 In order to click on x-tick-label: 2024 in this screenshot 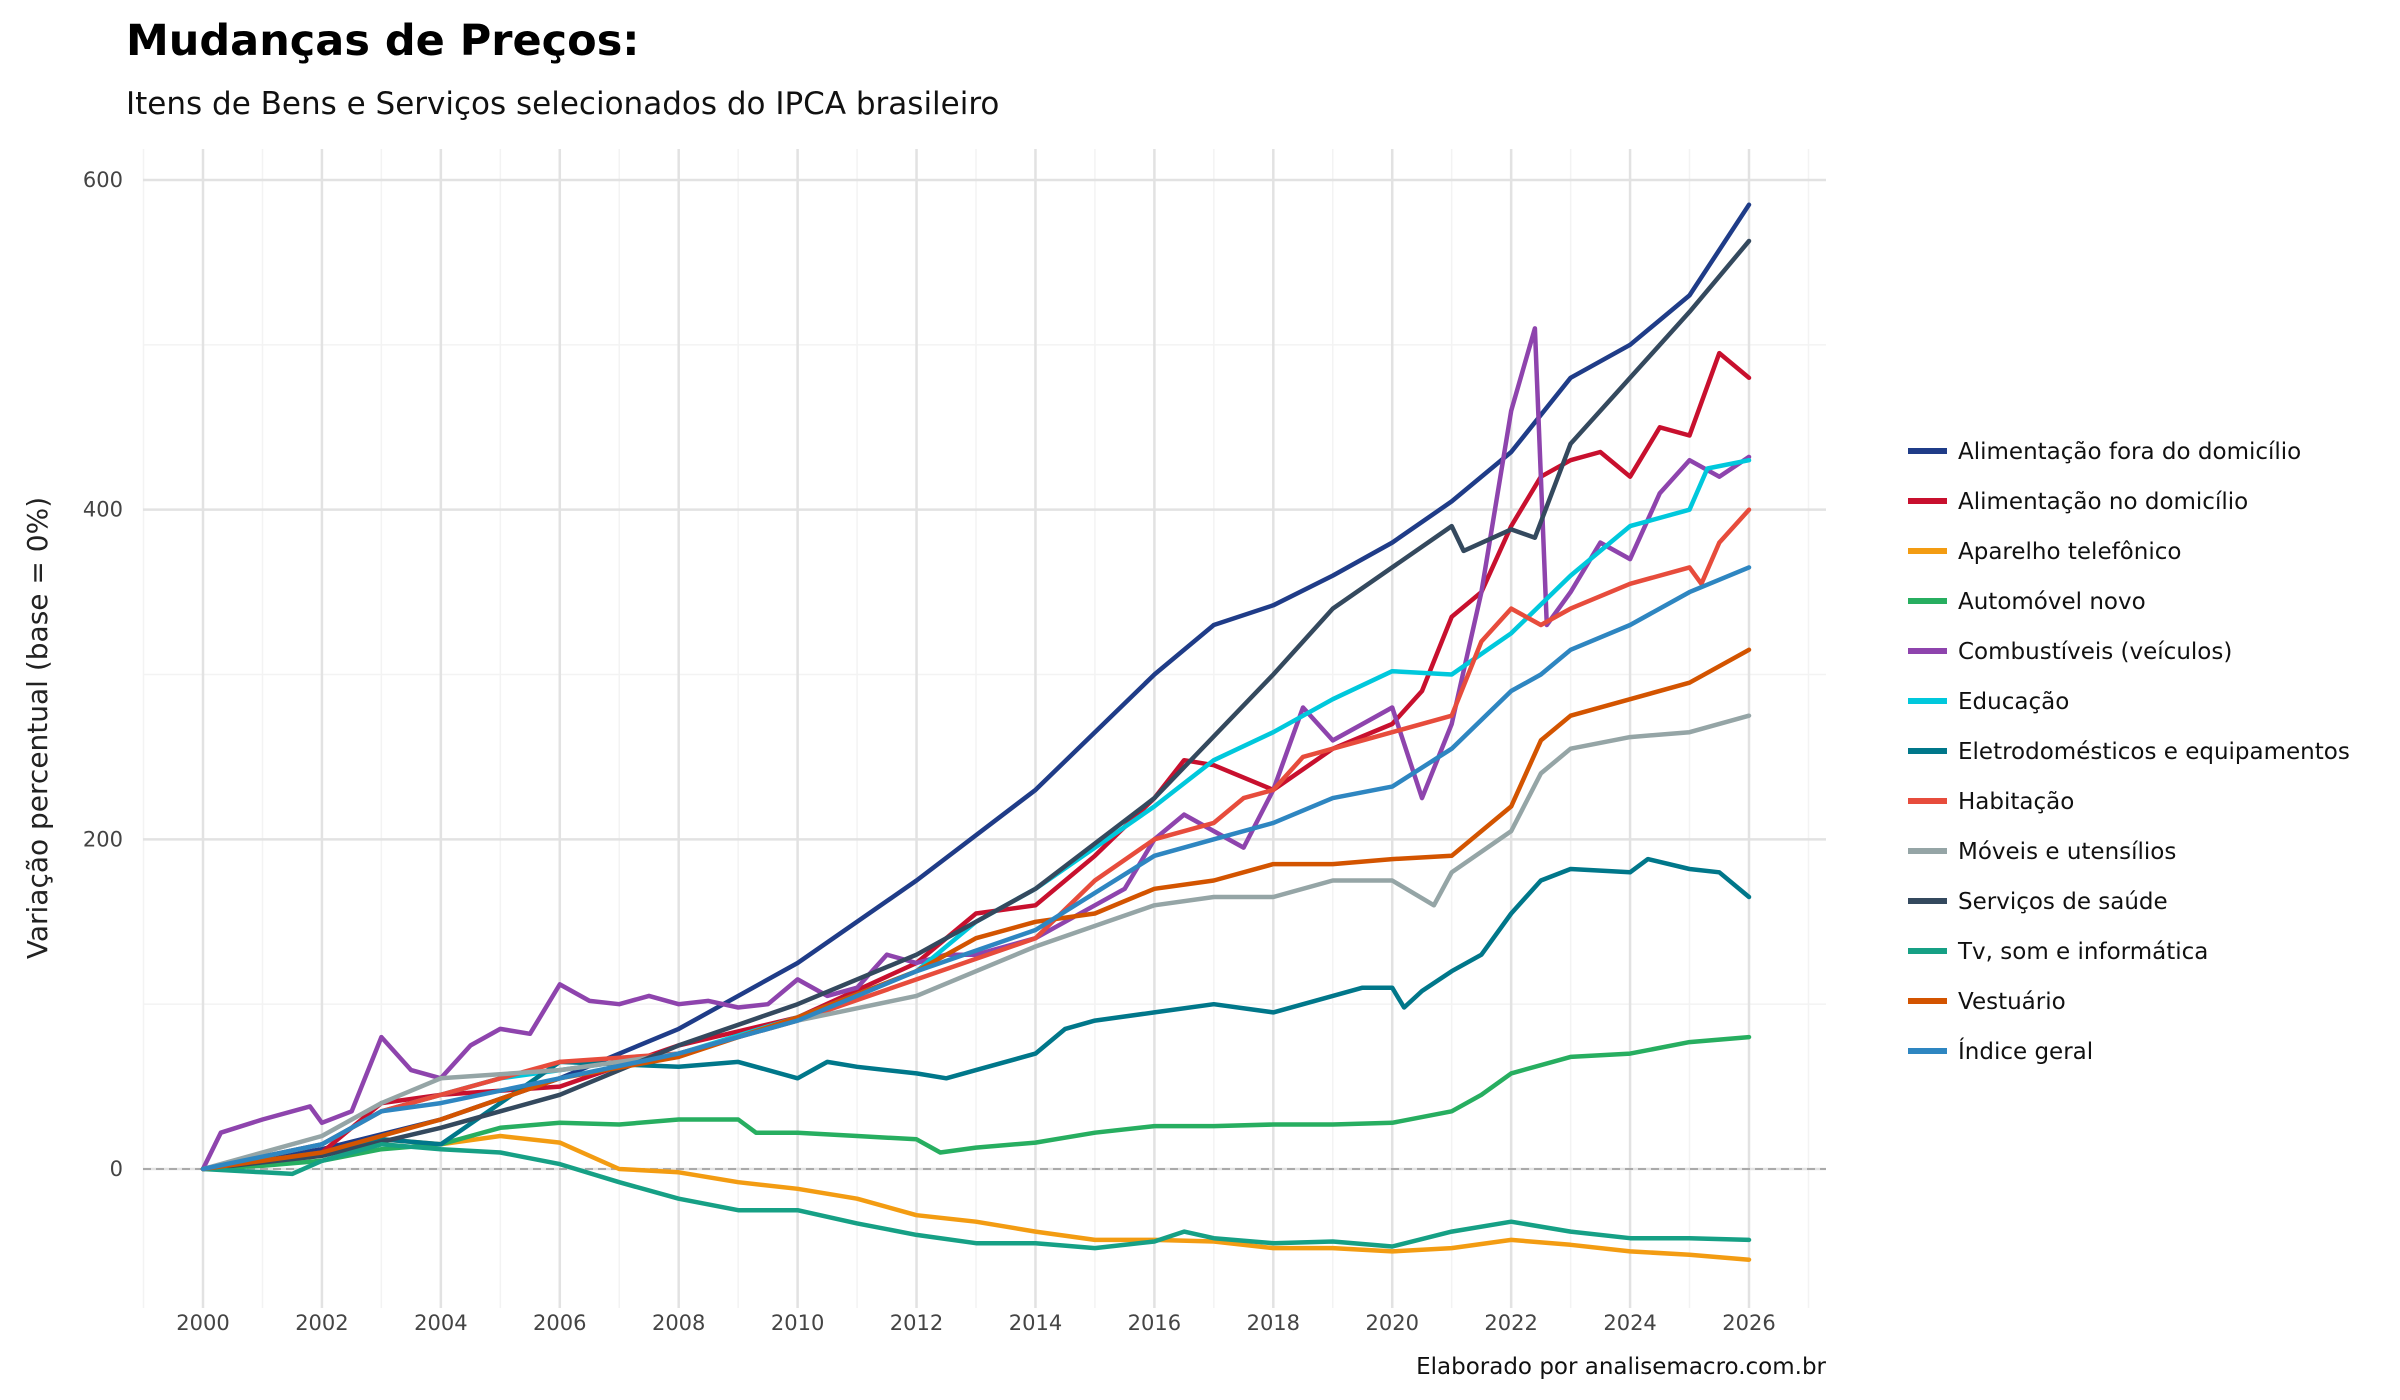, I will do `click(1629, 1323)`.